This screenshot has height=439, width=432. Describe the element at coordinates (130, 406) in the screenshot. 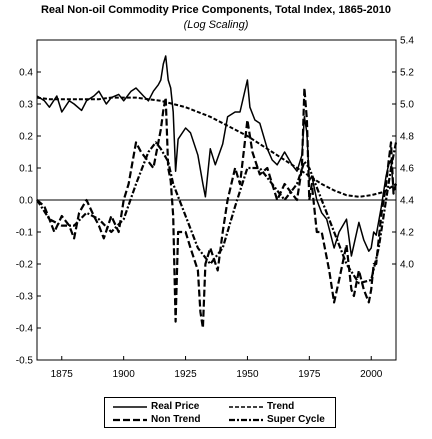

I see `legend-swatch-solid-icon` at that location.